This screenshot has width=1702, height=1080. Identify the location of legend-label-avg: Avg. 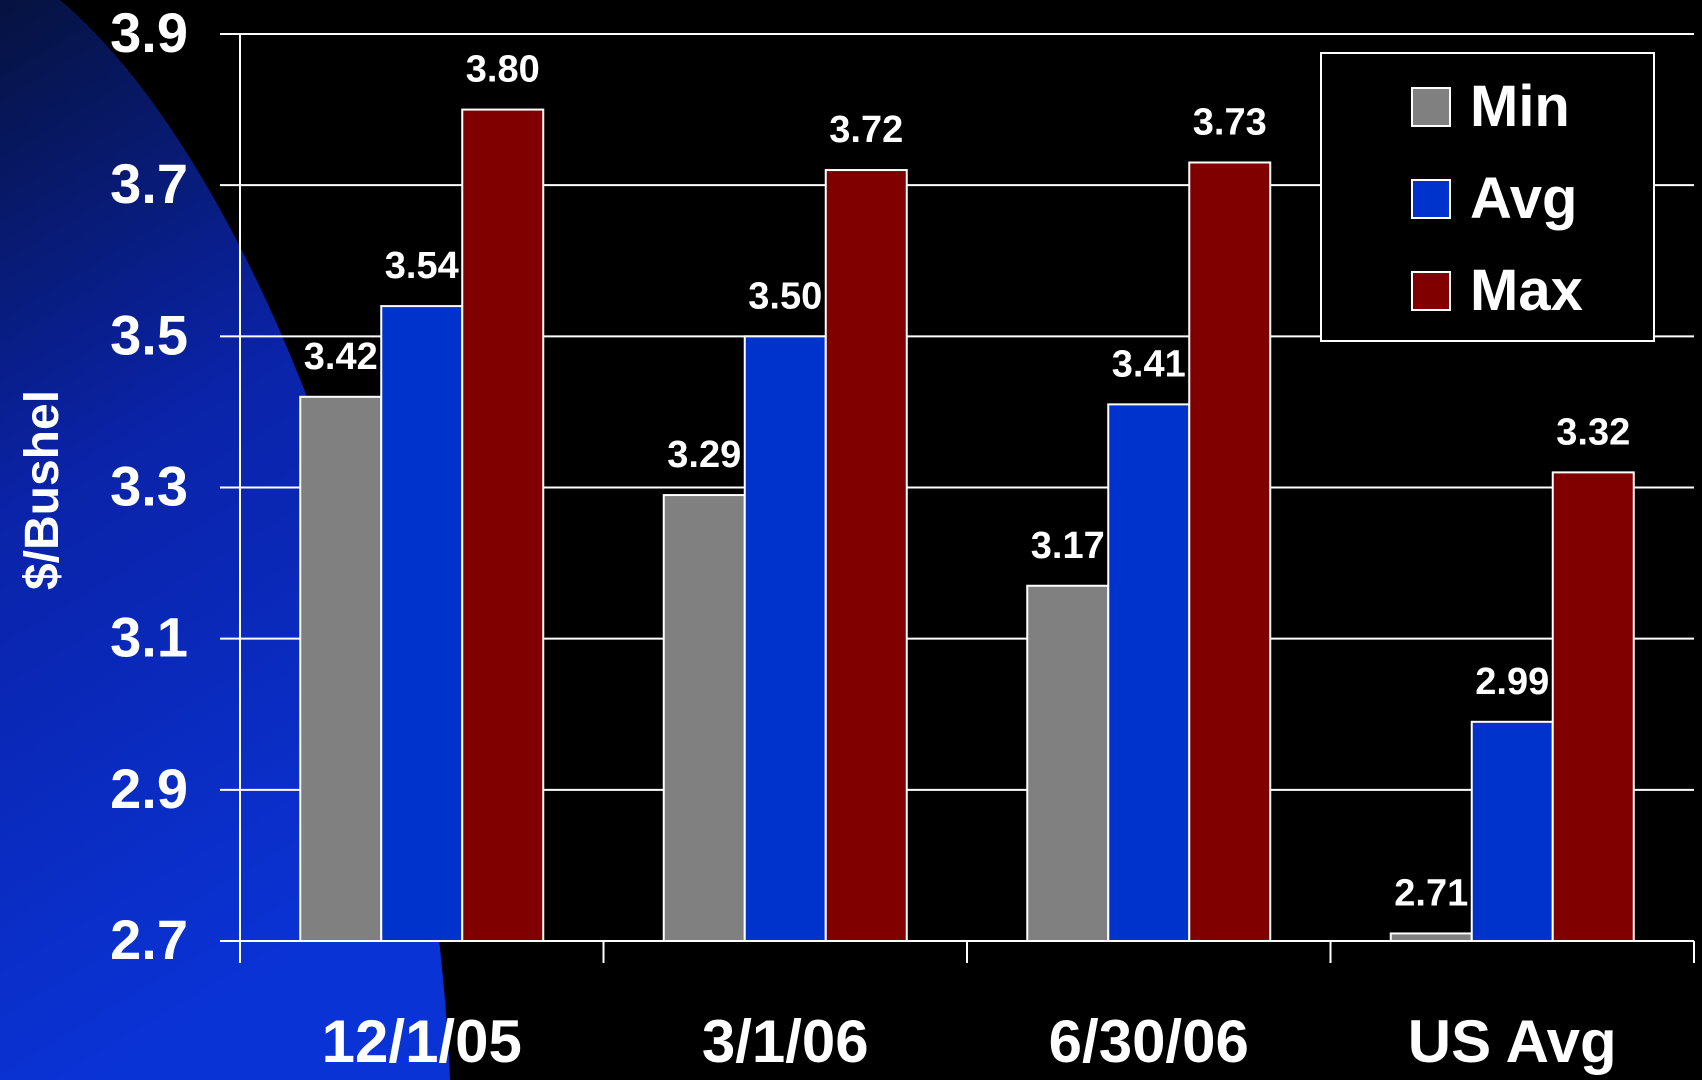
(1523, 198).